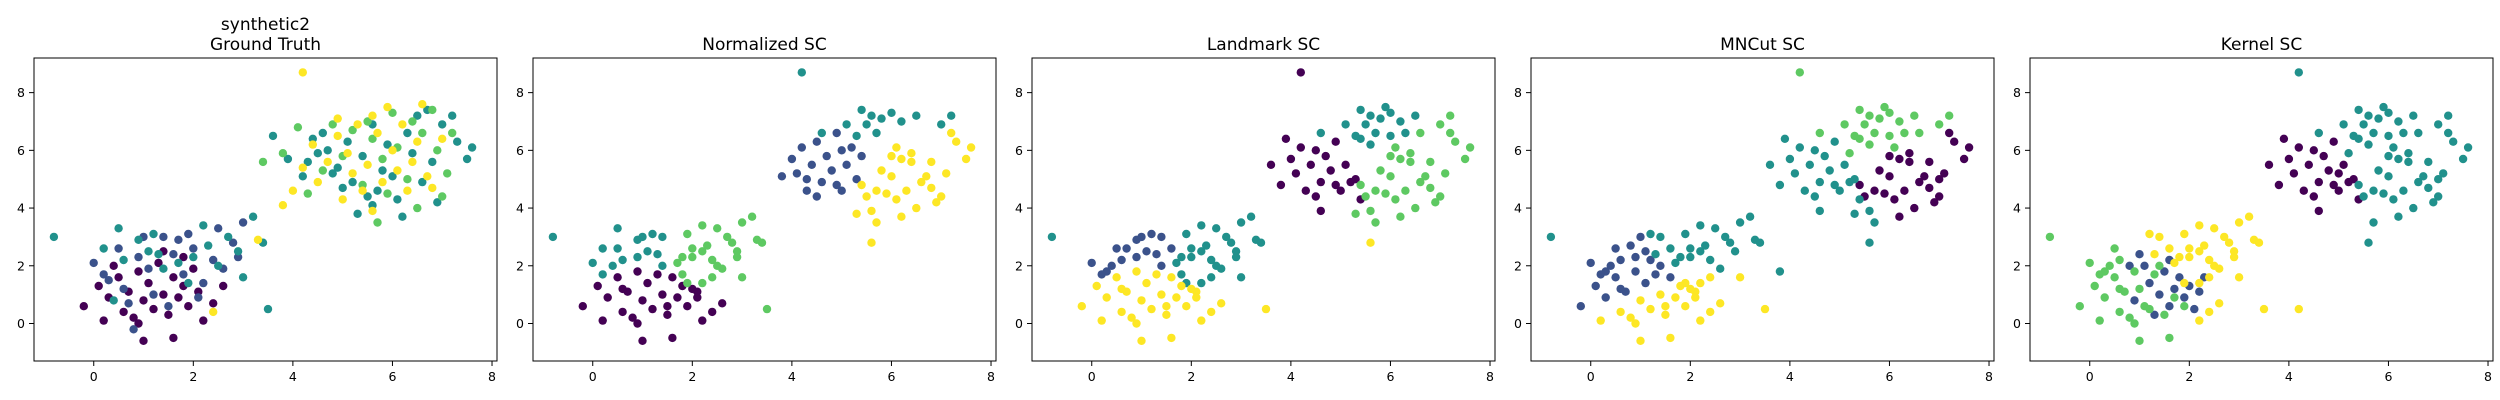 The width and height of the screenshot is (2500, 400). What do you see at coordinates (2017, 208) in the screenshot?
I see `y-tick-label: 4` at bounding box center [2017, 208].